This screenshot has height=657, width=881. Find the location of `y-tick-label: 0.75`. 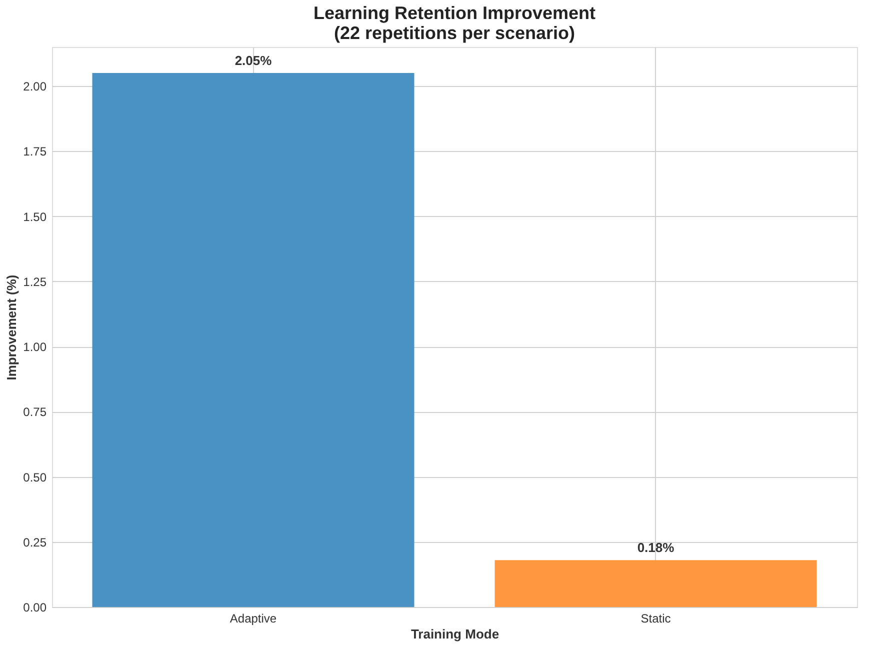

y-tick-label: 0.75 is located at coordinates (35, 412).